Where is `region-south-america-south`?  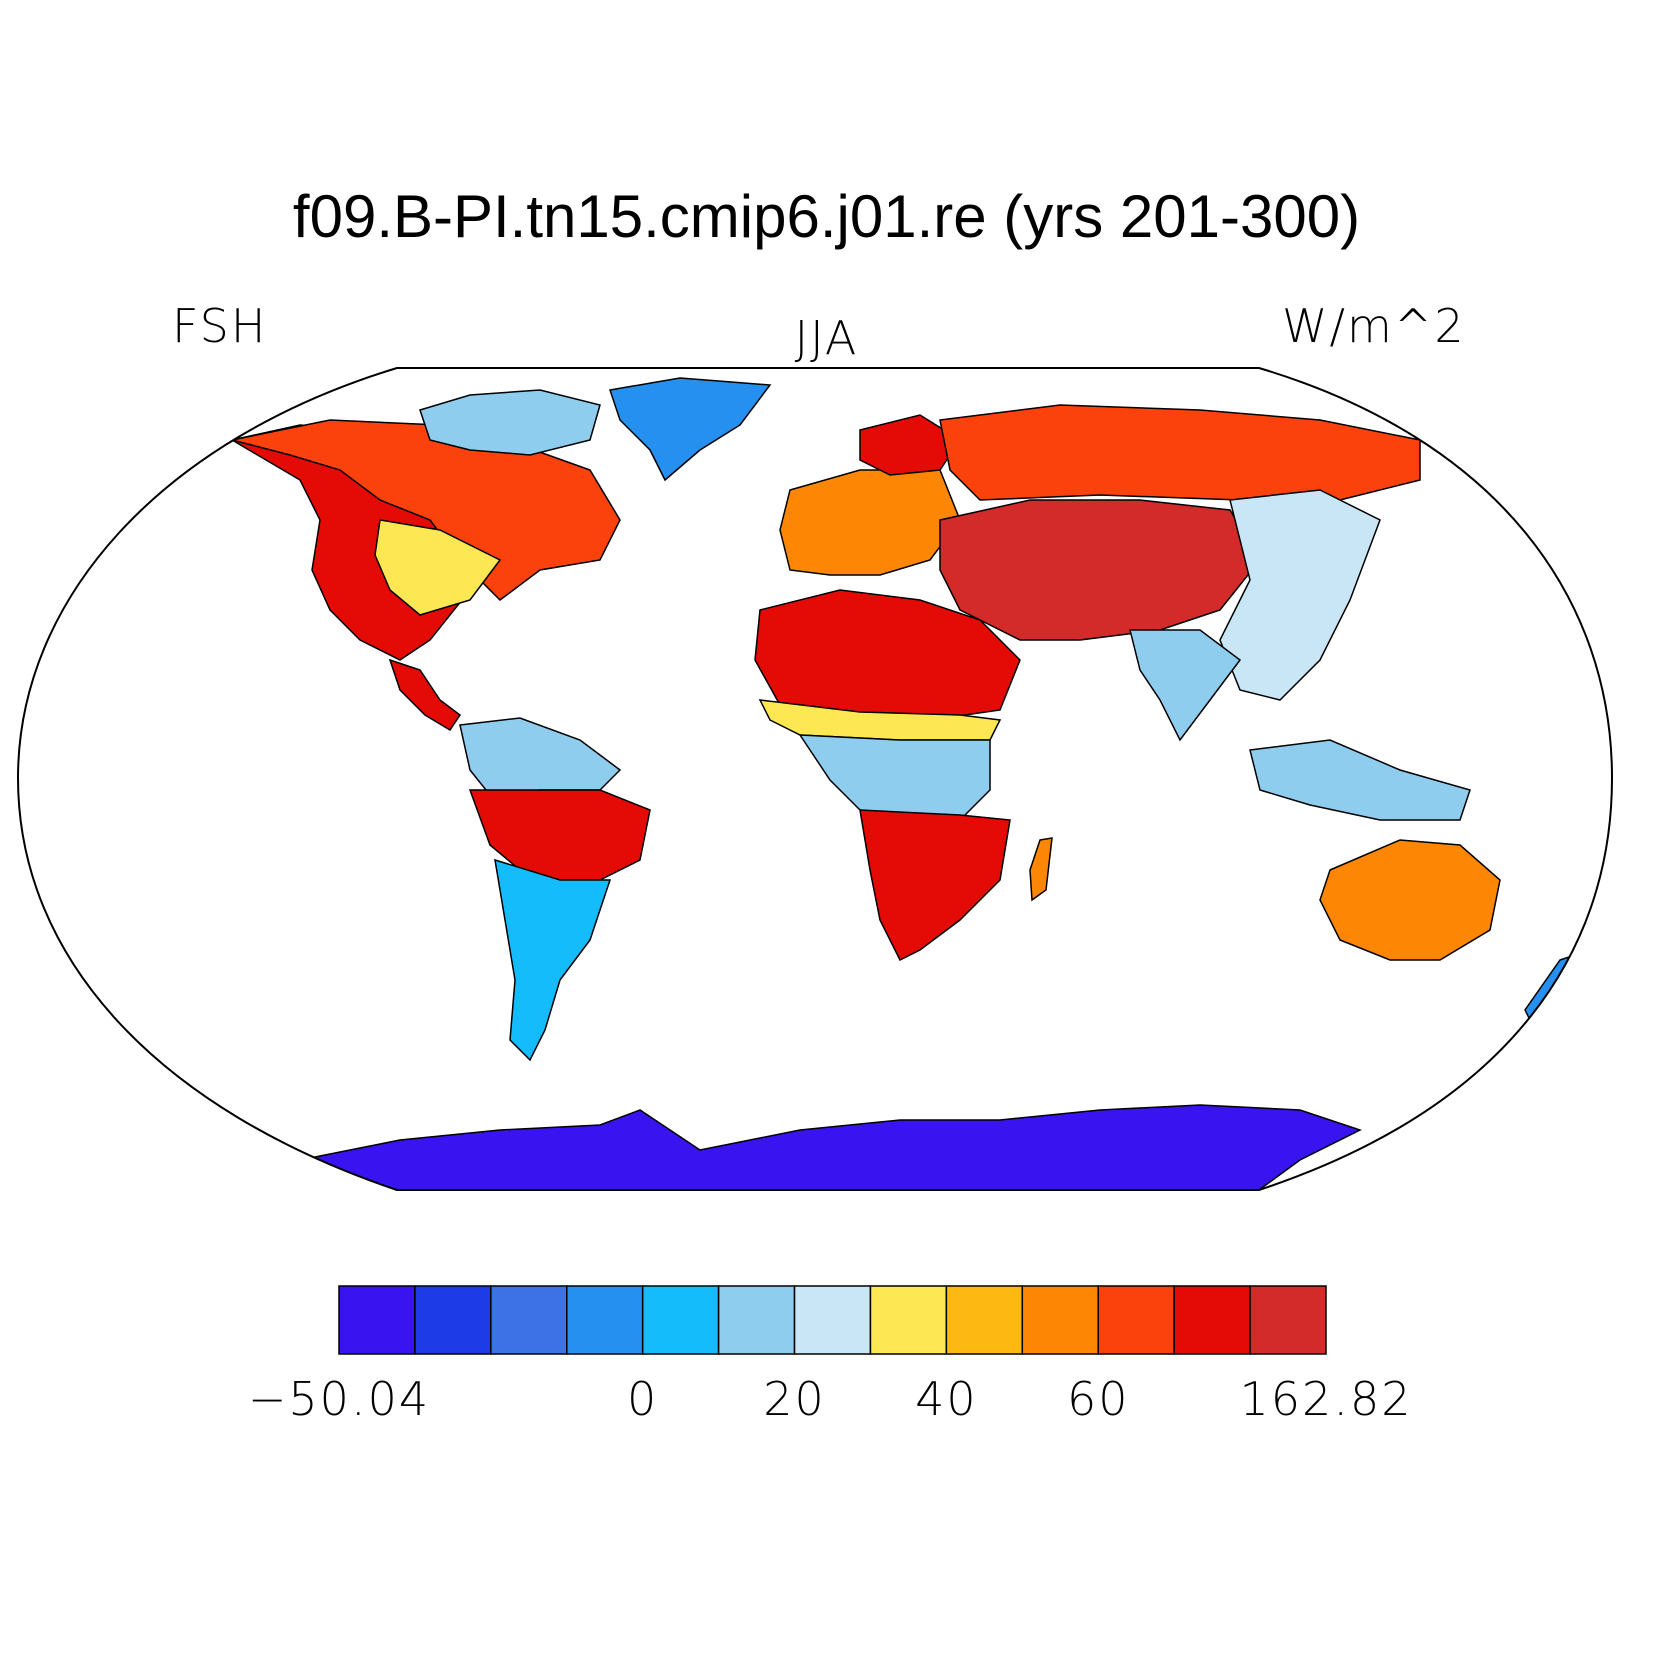 region-south-america-south is located at coordinates (553, 960).